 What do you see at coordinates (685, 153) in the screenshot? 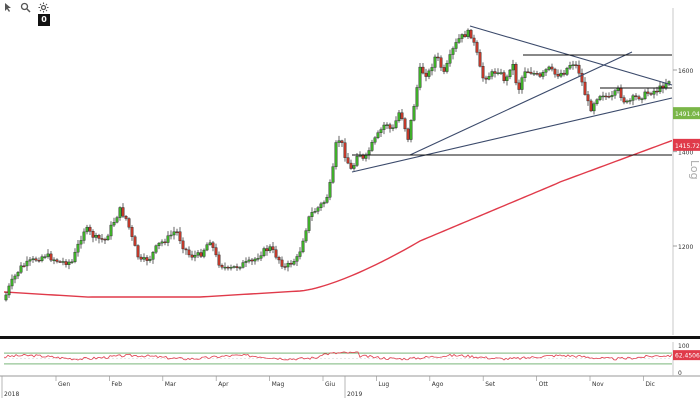
I see `y-tick-label: 1400` at bounding box center [685, 153].